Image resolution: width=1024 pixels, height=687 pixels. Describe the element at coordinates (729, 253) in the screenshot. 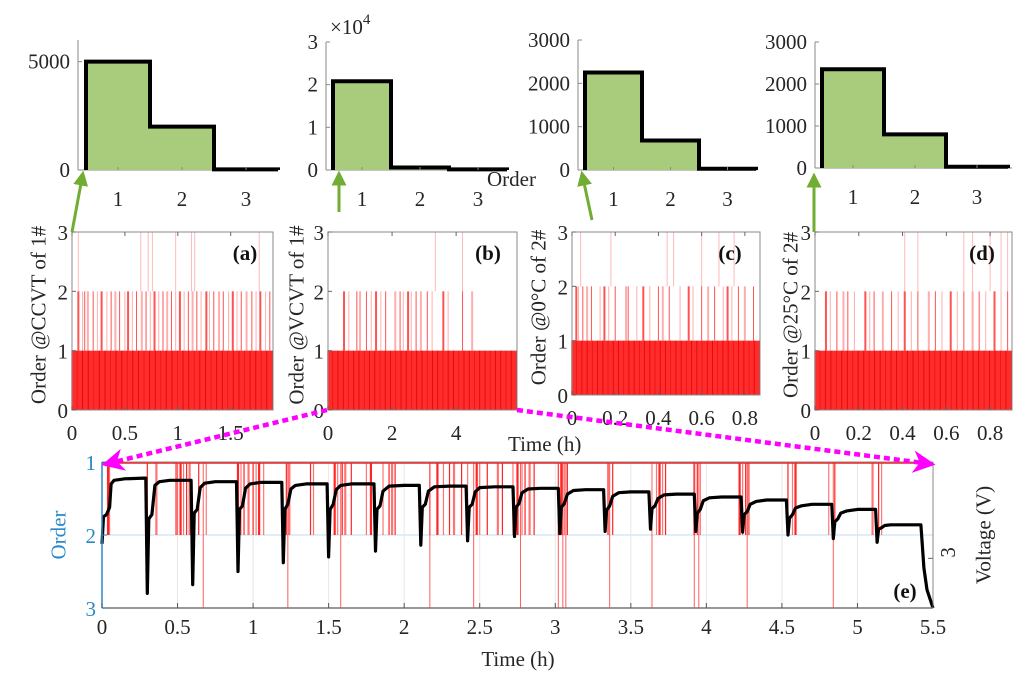

I see `panel-label: (c)` at that location.